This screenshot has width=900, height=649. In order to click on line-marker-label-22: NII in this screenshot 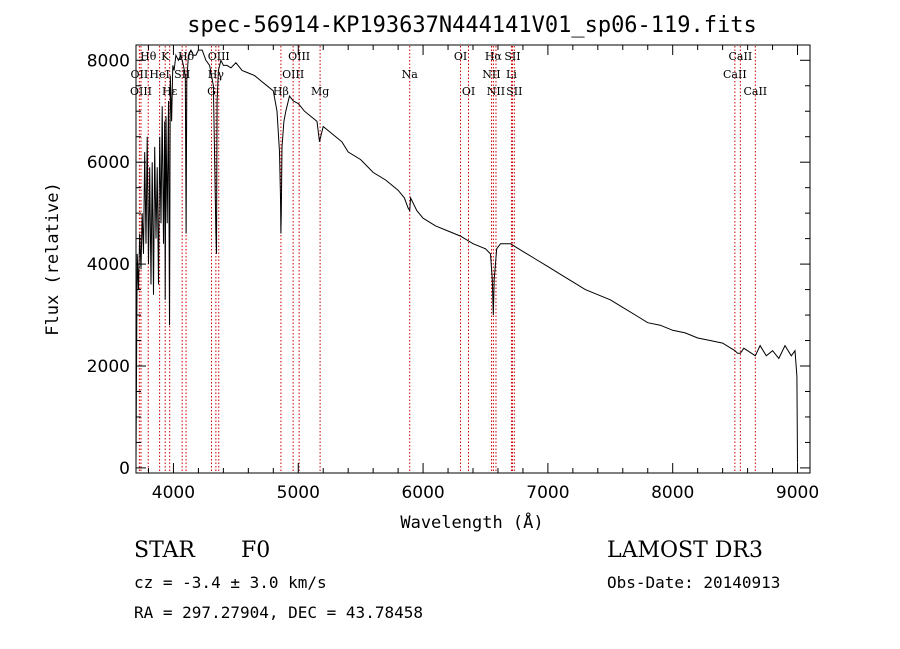, I will do `click(496, 91)`.